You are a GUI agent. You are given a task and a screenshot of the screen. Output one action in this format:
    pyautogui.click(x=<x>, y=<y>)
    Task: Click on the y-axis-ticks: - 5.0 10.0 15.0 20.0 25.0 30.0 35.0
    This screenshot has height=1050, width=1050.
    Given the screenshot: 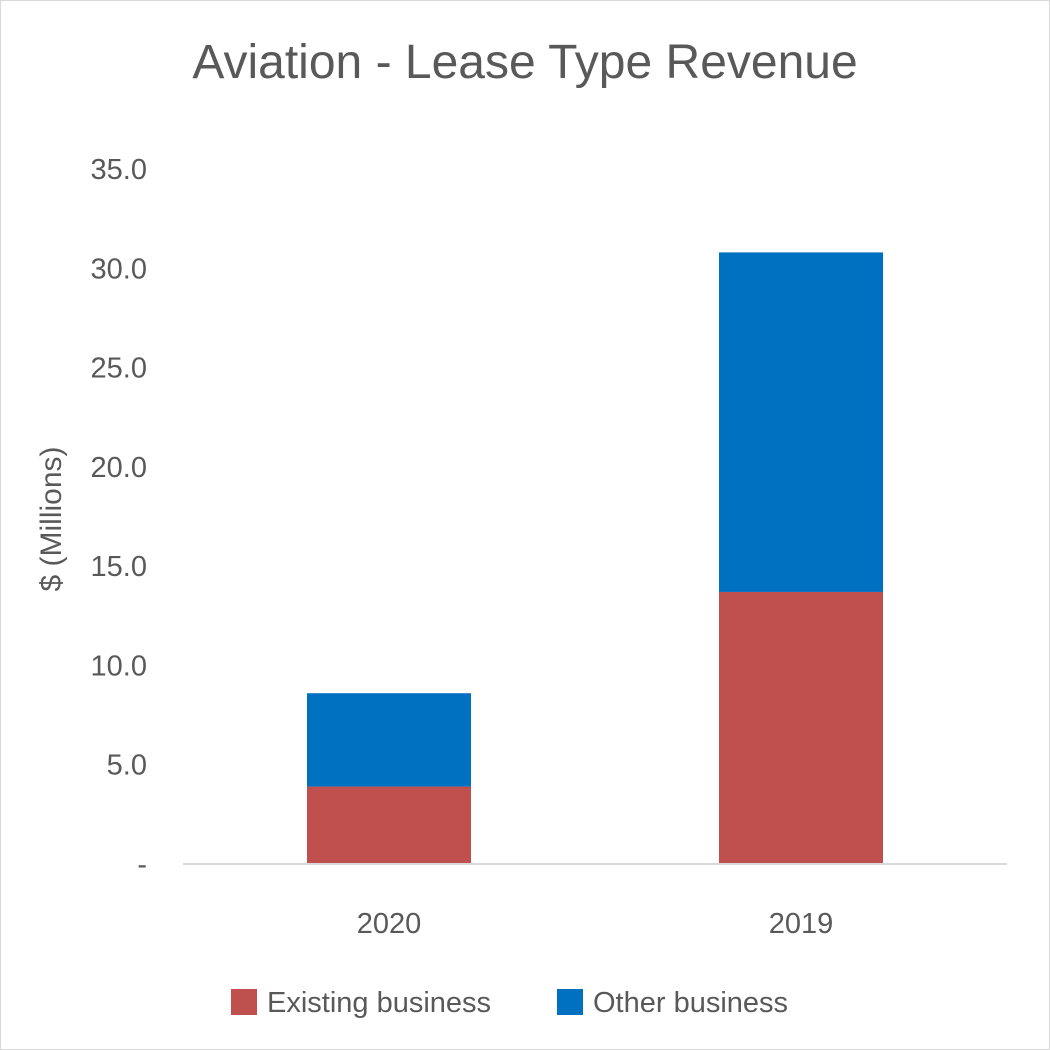 What is the action you would take?
    pyautogui.click(x=119, y=517)
    